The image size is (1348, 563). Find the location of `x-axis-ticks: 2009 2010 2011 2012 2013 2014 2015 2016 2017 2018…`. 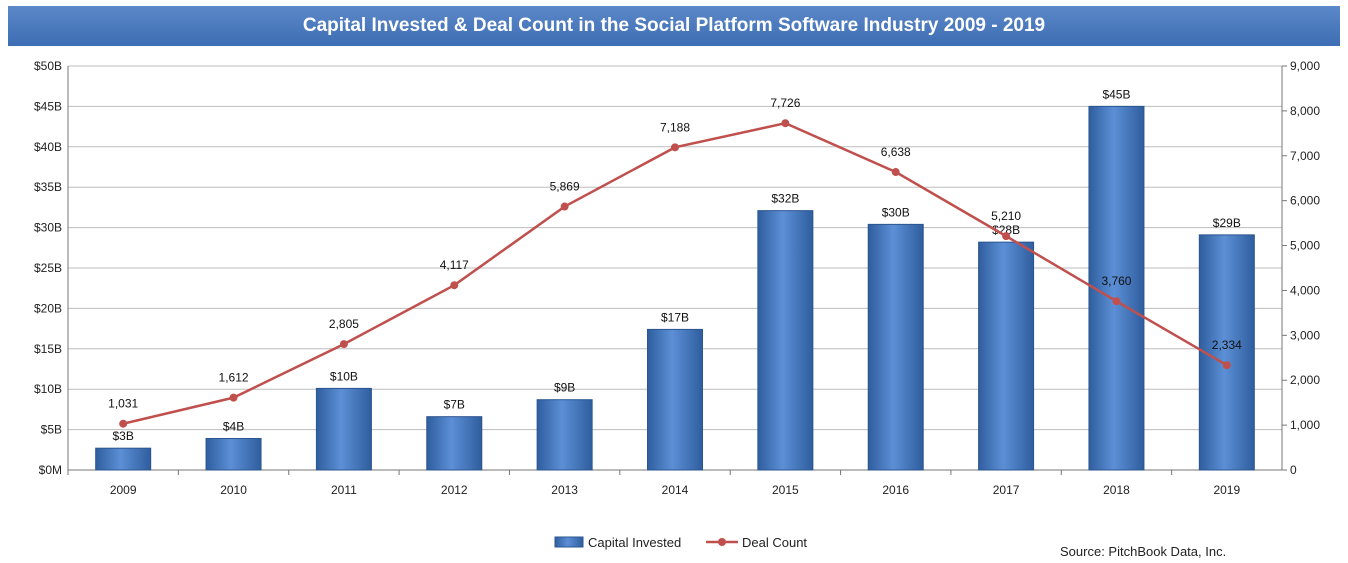

x-axis-ticks: 2009 2010 2011 2012 2013 2014 2015 2016 2017 2018… is located at coordinates (653, 483).